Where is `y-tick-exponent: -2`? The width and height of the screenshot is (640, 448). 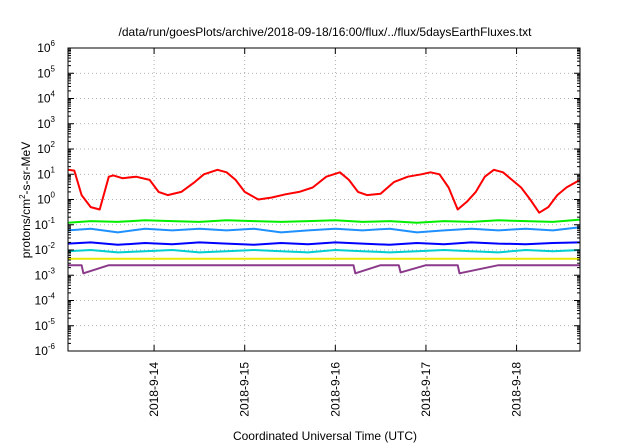
y-tick-exponent: -2 is located at coordinates (52, 245).